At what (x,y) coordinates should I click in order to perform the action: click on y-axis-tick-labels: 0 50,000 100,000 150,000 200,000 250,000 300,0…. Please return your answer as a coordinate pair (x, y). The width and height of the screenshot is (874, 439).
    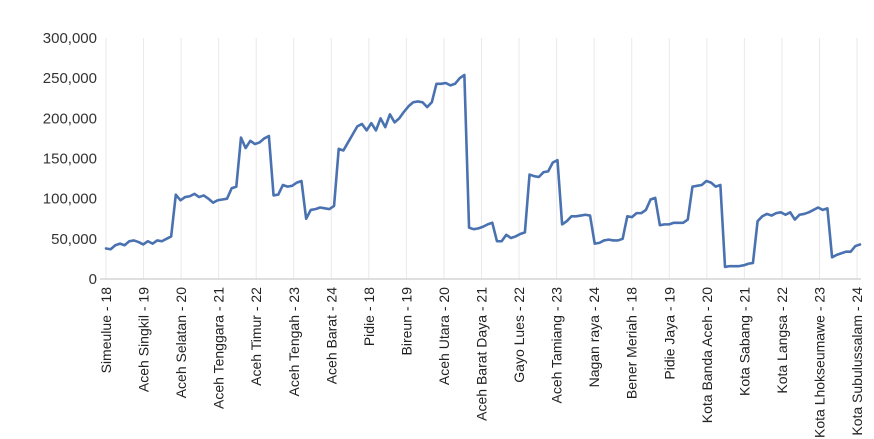
    Looking at the image, I should click on (70, 159).